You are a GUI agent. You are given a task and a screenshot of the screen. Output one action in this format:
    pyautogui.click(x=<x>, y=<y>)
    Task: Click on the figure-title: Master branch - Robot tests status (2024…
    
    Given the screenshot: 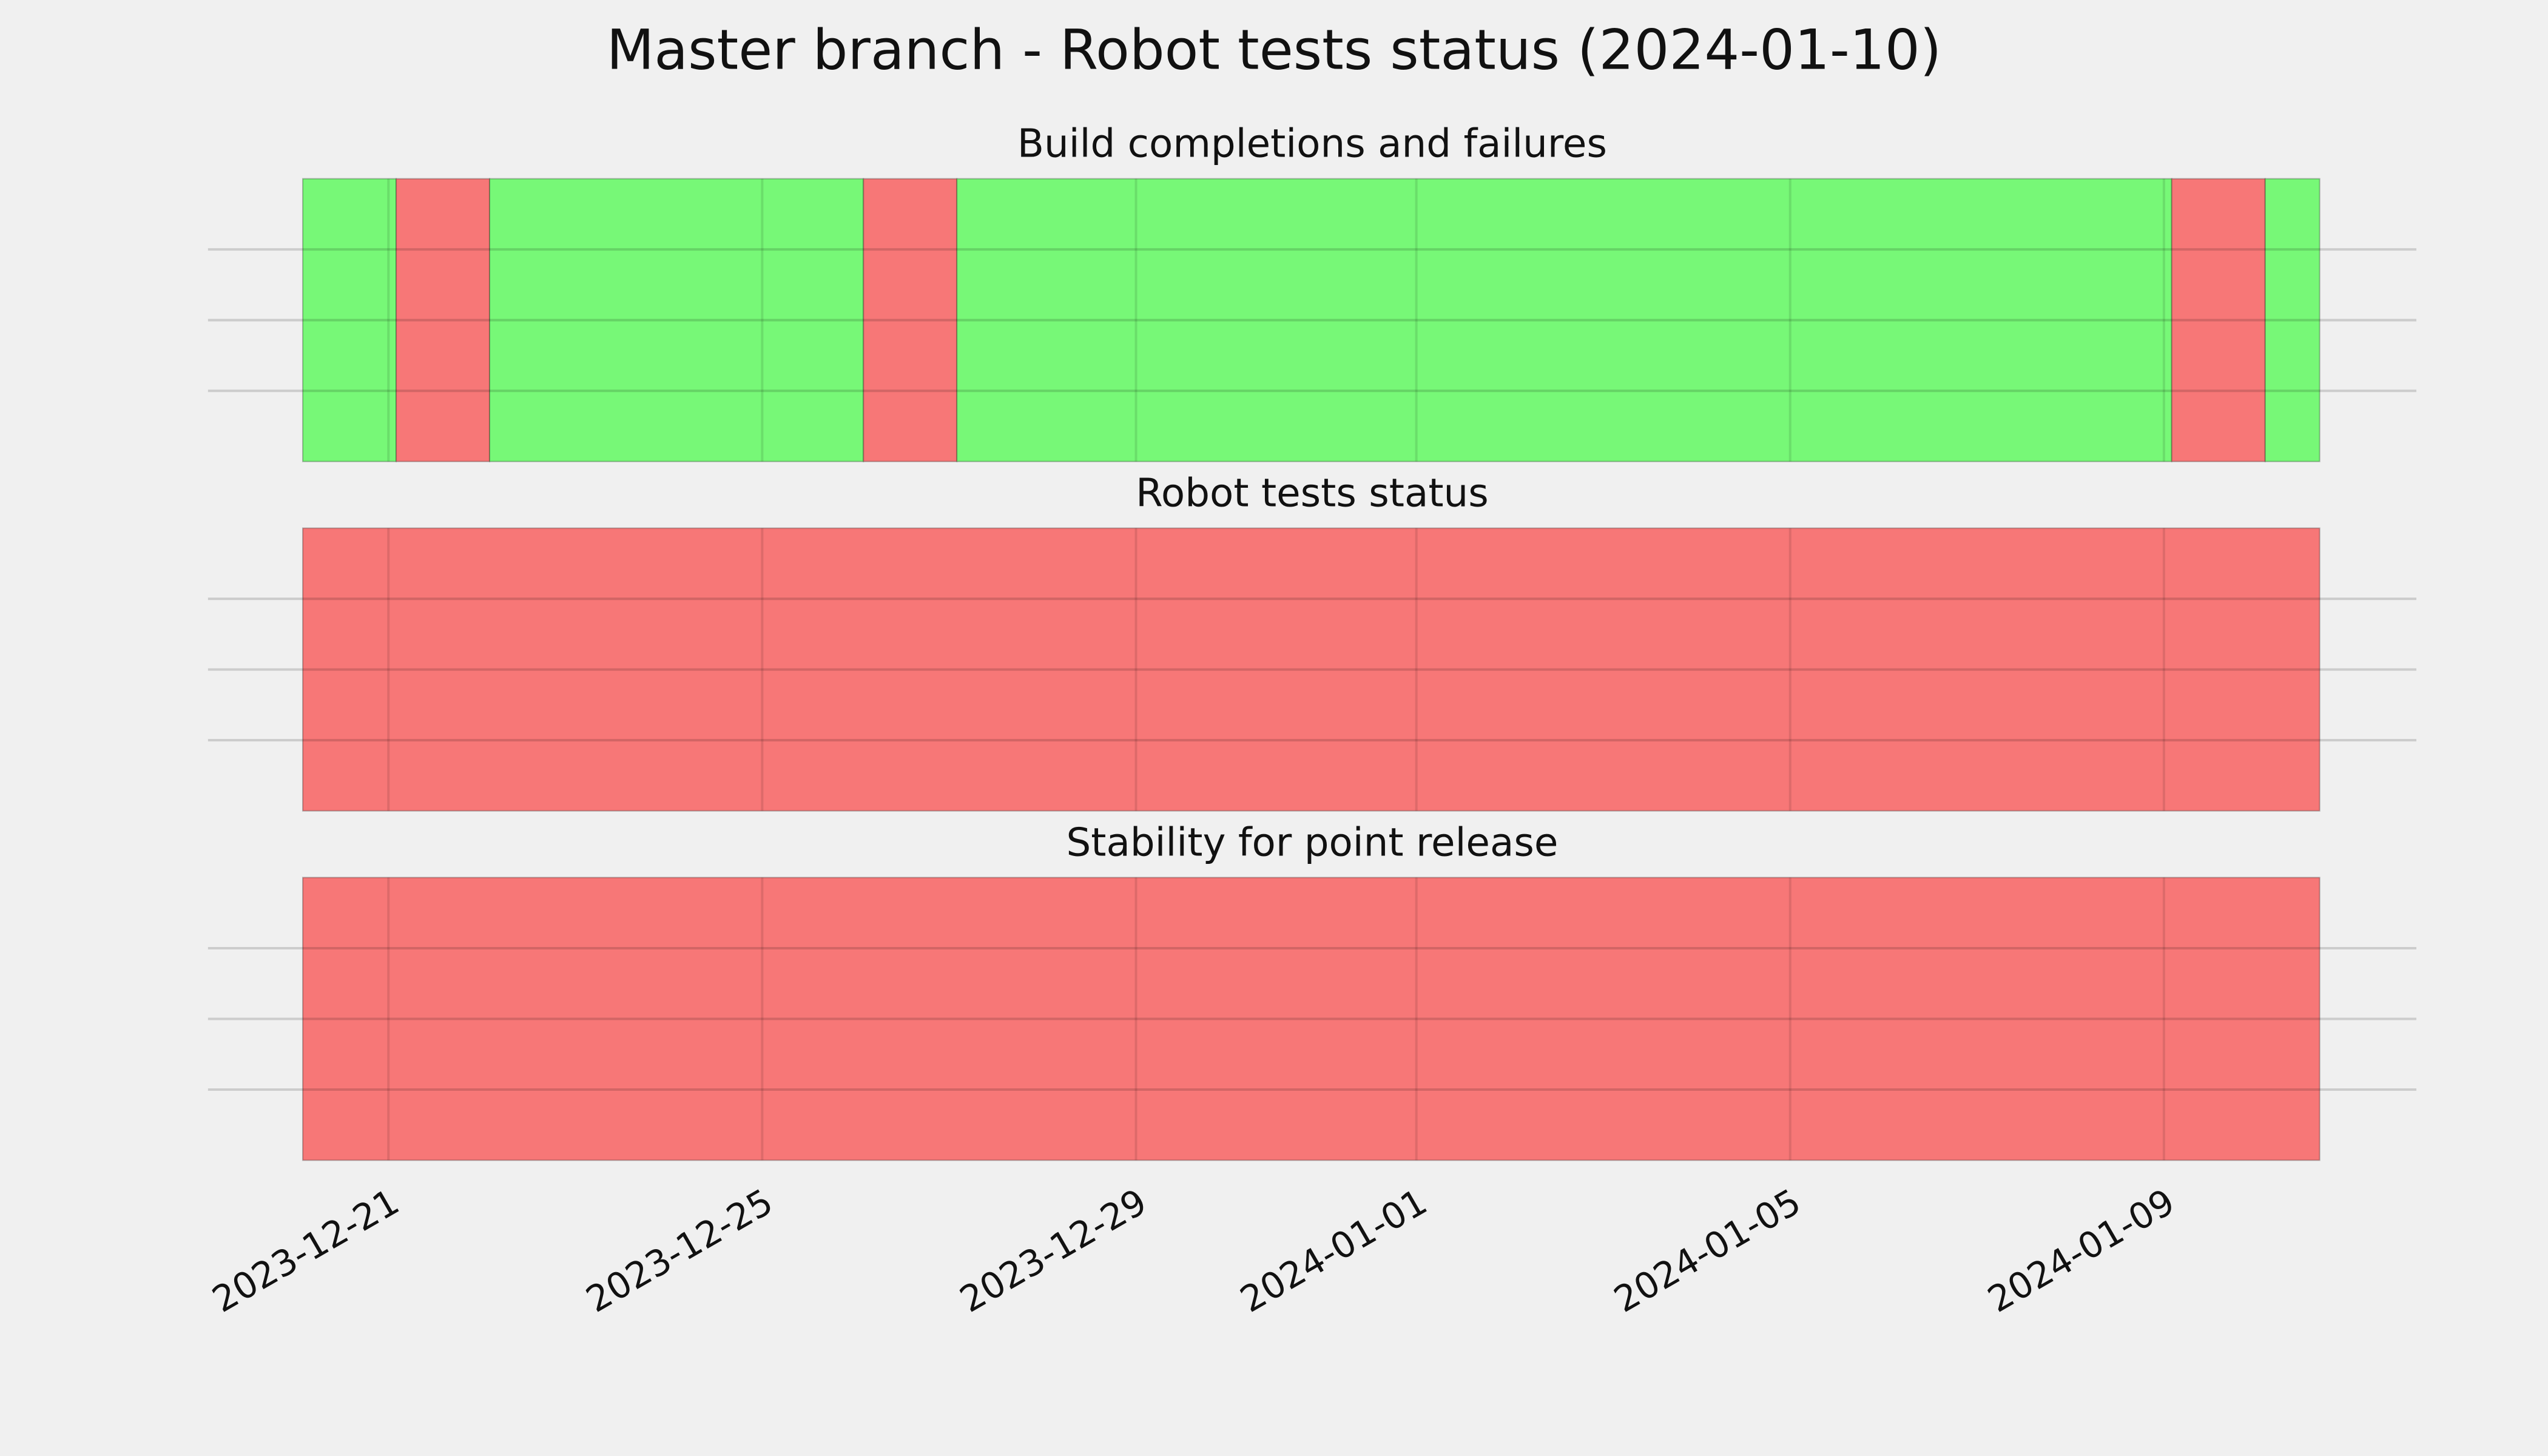 What is the action you would take?
    pyautogui.click(x=1274, y=50)
    